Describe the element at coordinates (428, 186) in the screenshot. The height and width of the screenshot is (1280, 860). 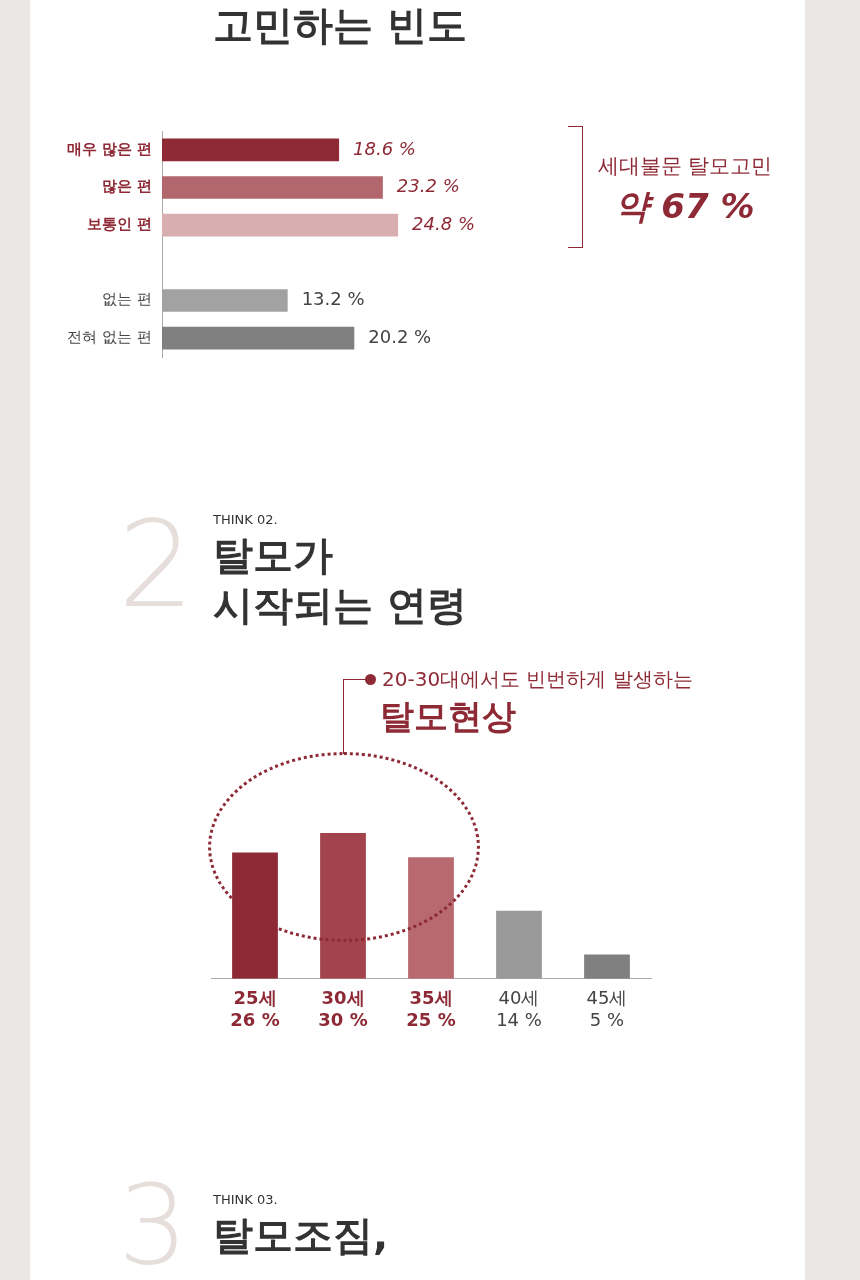
I see `data-label: 23.2 %` at that location.